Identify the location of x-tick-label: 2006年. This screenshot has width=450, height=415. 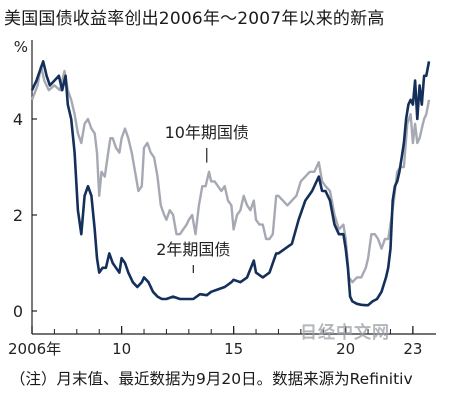
(34, 349).